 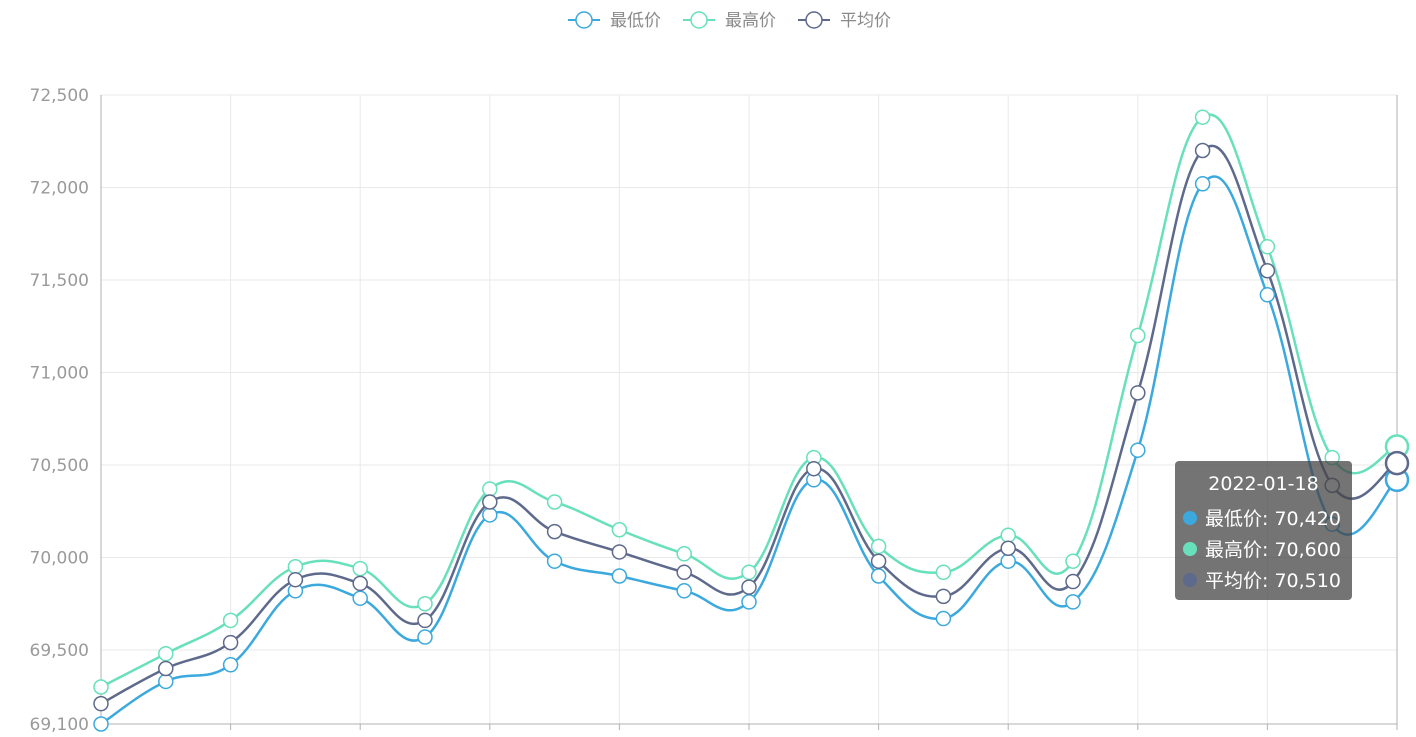 What do you see at coordinates (59, 96) in the screenshot?
I see `y-tick-label: 72,500` at bounding box center [59, 96].